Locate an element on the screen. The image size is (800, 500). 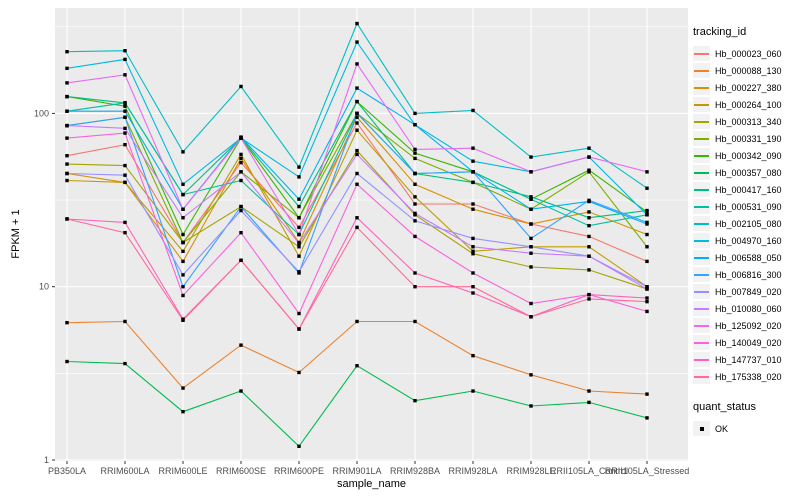
legend-item-quant: OK is located at coordinates (746, 428).